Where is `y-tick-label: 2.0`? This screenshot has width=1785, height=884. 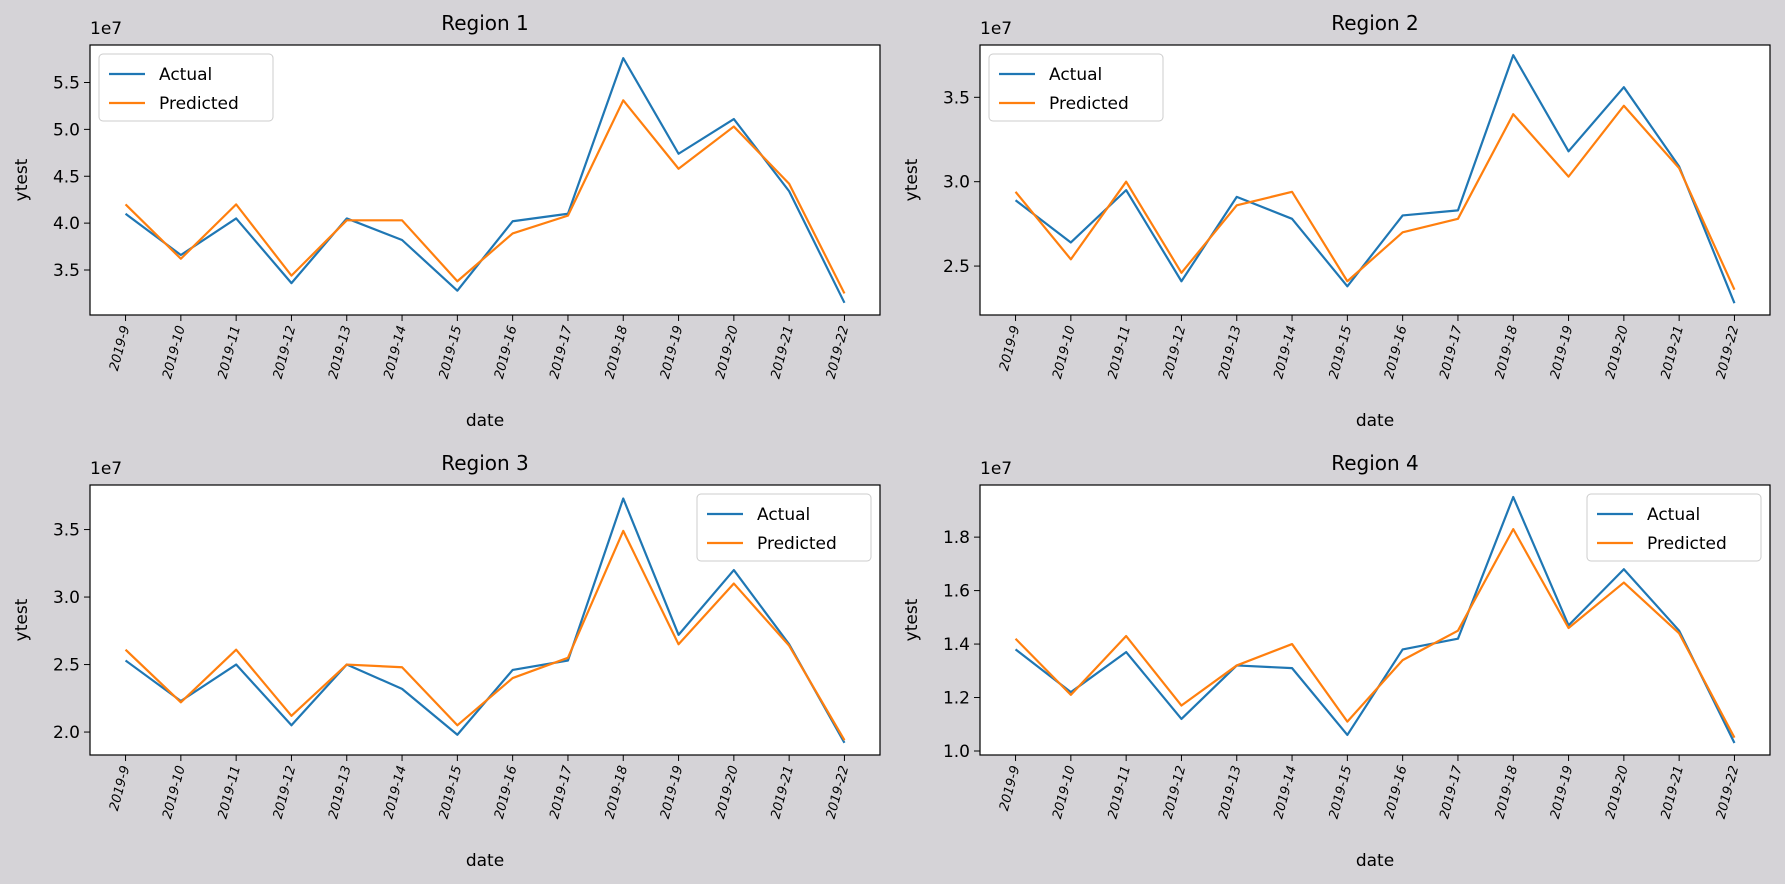
y-tick-label: 2.0 is located at coordinates (66, 733).